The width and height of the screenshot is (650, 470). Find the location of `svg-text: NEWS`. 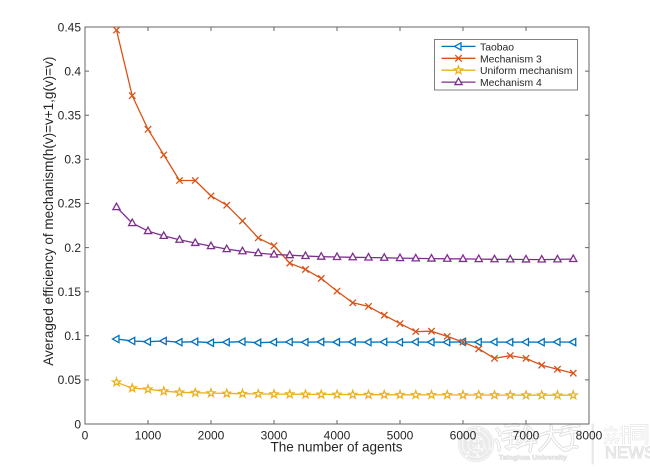

svg-text: NEWS is located at coordinates (627, 453).